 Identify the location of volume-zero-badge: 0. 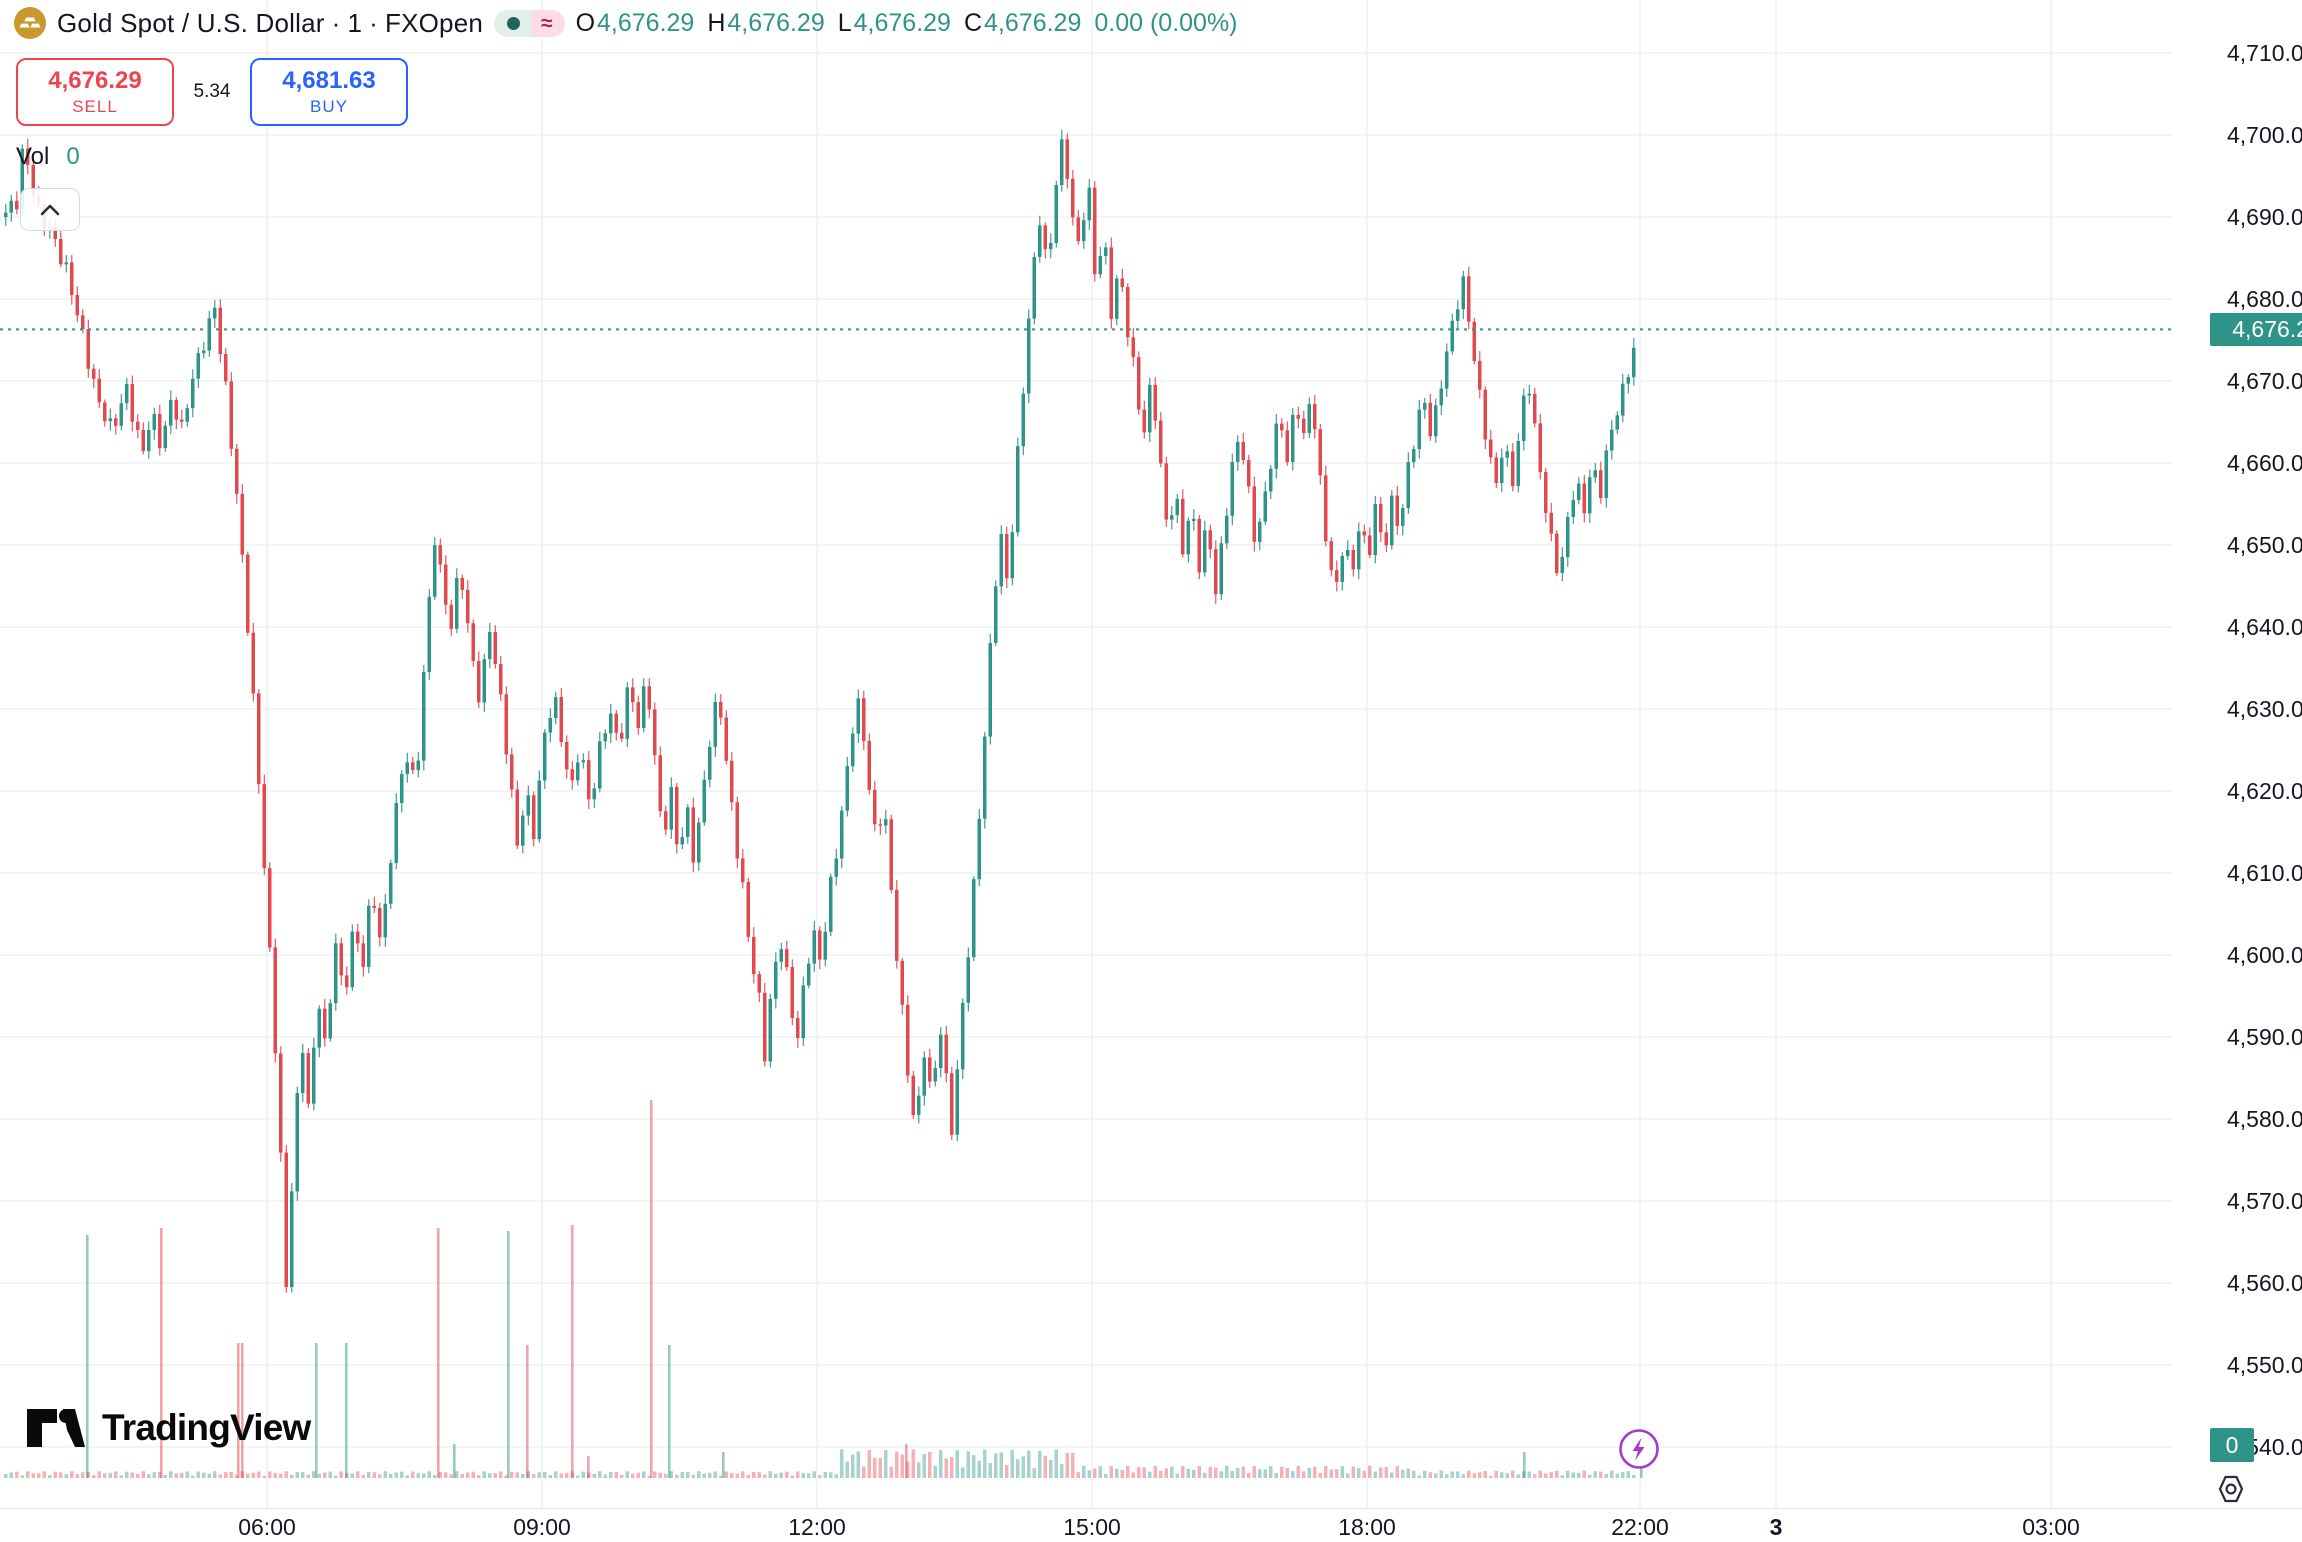
(2232, 1445).